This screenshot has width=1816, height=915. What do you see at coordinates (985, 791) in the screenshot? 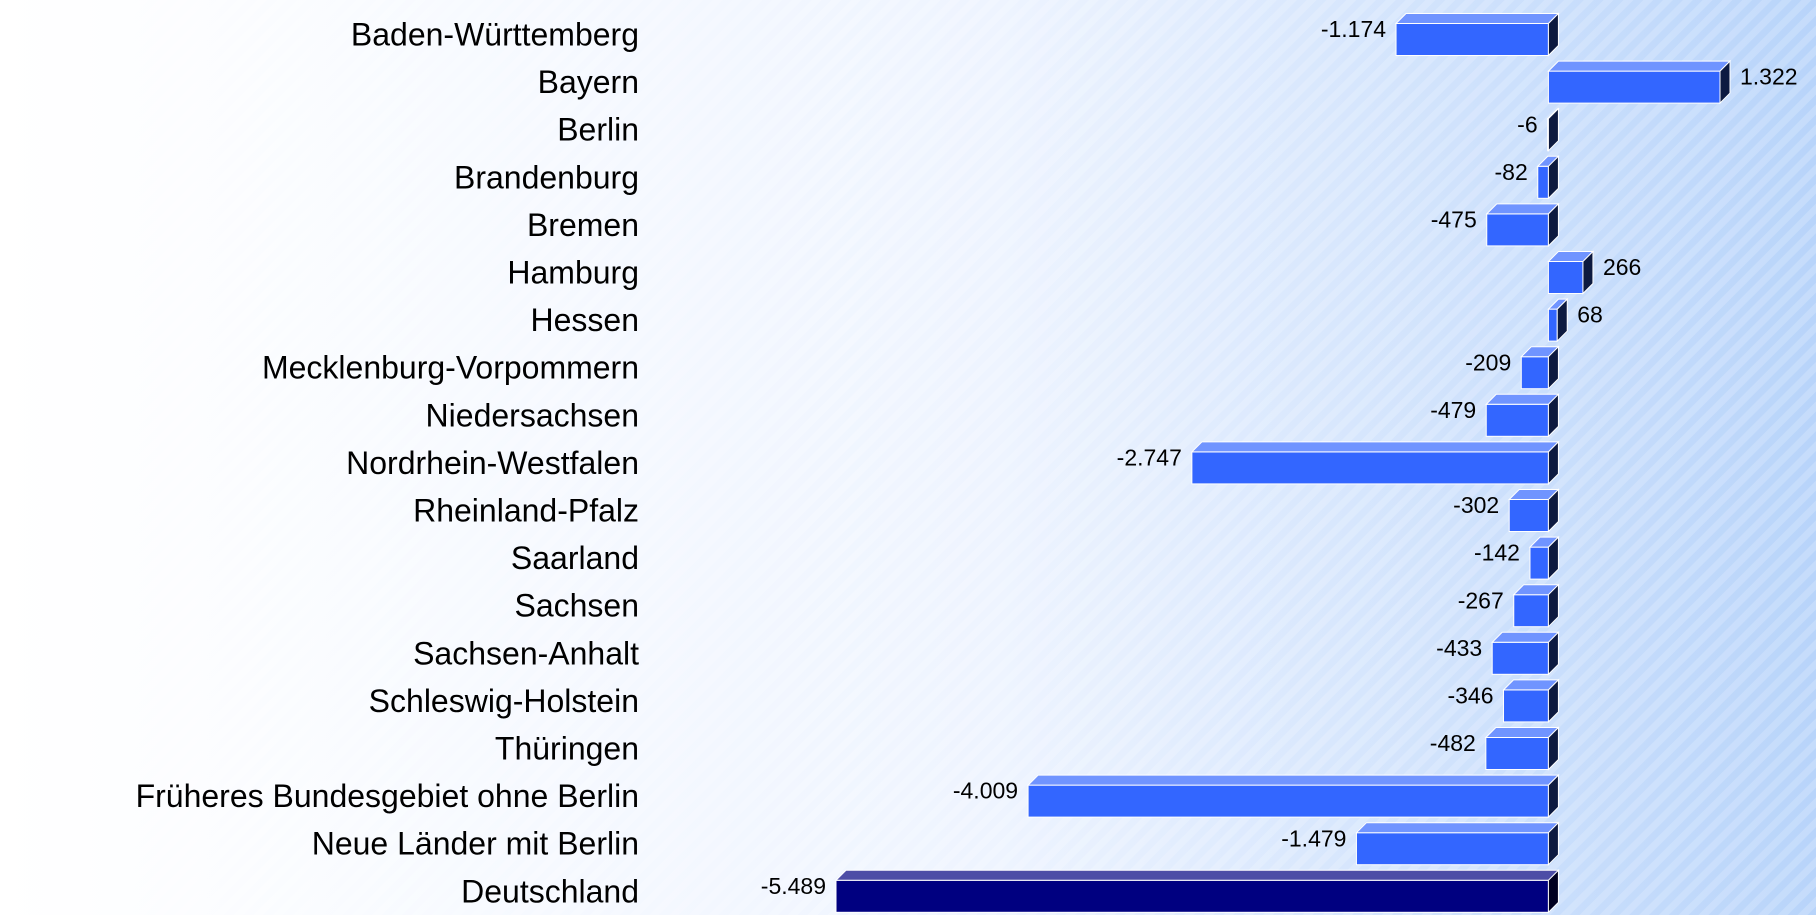
I see `value-label: -4.009` at bounding box center [985, 791].